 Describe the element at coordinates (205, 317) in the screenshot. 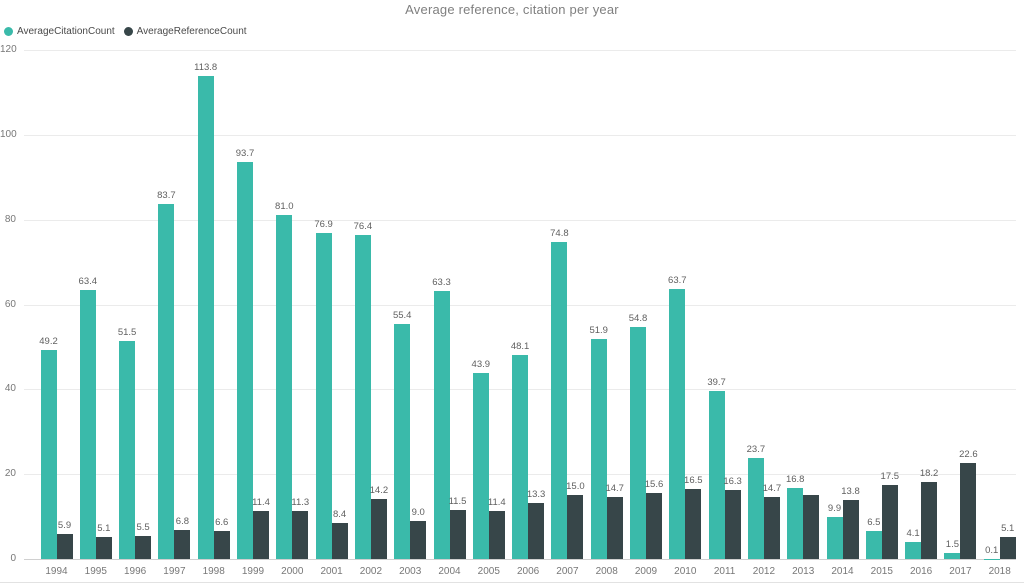

I see `bar-citation-1998` at that location.